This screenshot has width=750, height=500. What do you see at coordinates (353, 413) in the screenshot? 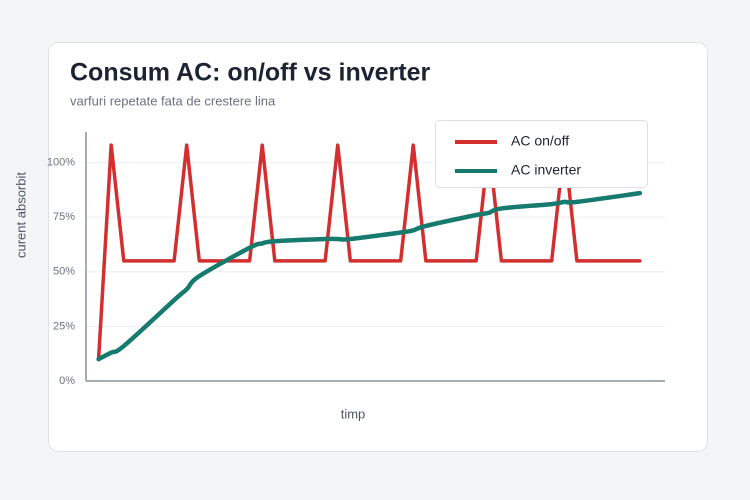
I see `x-axis-label: timp` at bounding box center [353, 413].